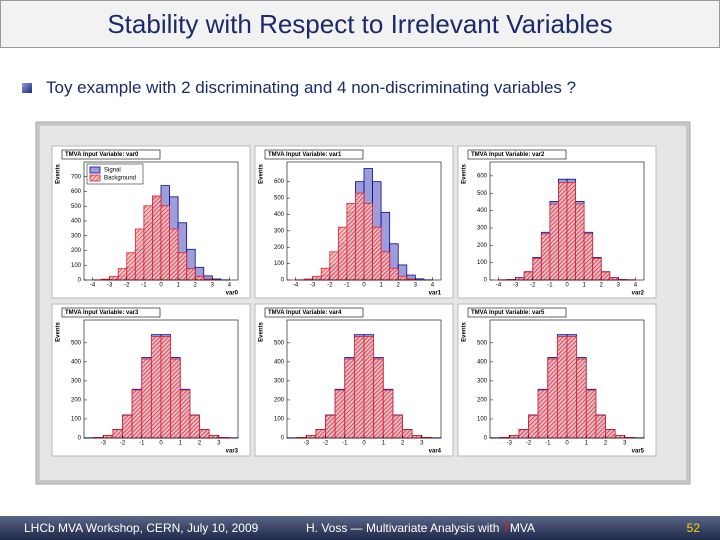 The height and width of the screenshot is (540, 720). I want to click on page-number: 52, so click(693, 528).